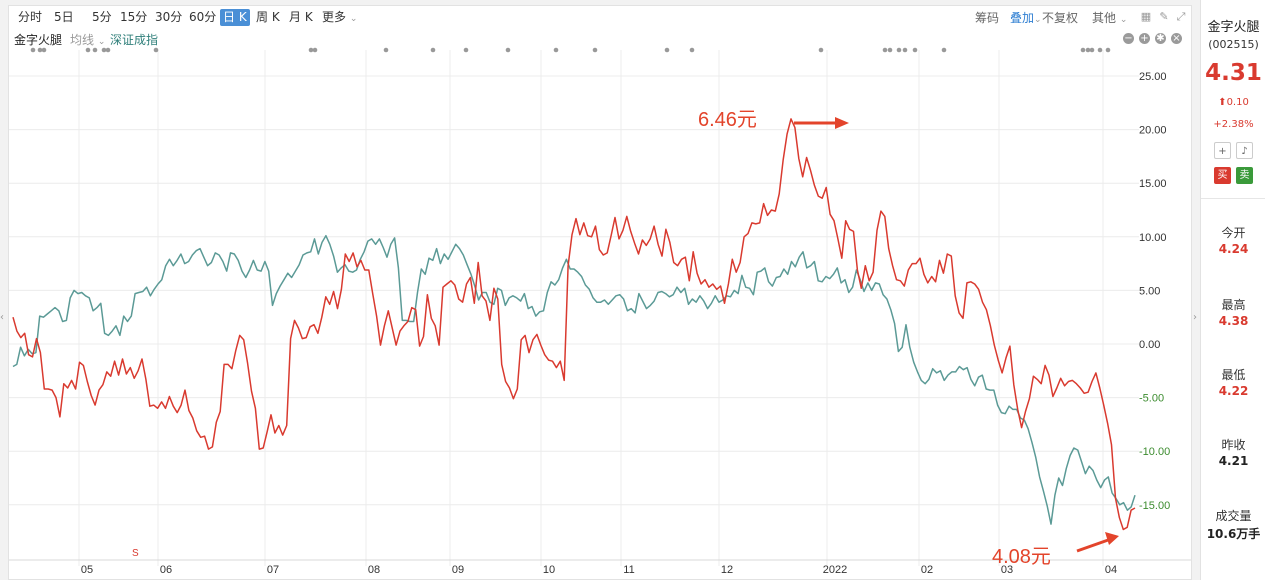 The height and width of the screenshot is (580, 1265). Describe the element at coordinates (1222, 102) in the screenshot. I see `arrow-up-icon: ⬆` at that location.